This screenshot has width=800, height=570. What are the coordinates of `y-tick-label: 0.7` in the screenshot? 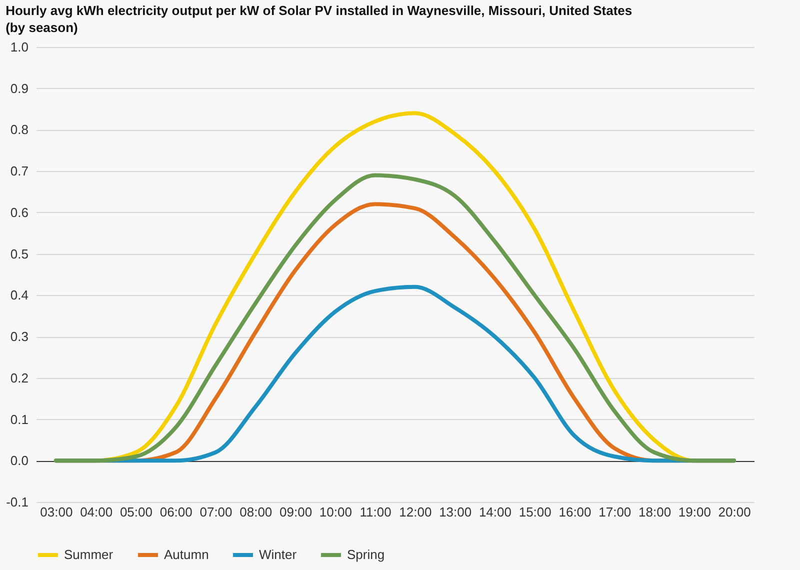 It's located at (19, 171).